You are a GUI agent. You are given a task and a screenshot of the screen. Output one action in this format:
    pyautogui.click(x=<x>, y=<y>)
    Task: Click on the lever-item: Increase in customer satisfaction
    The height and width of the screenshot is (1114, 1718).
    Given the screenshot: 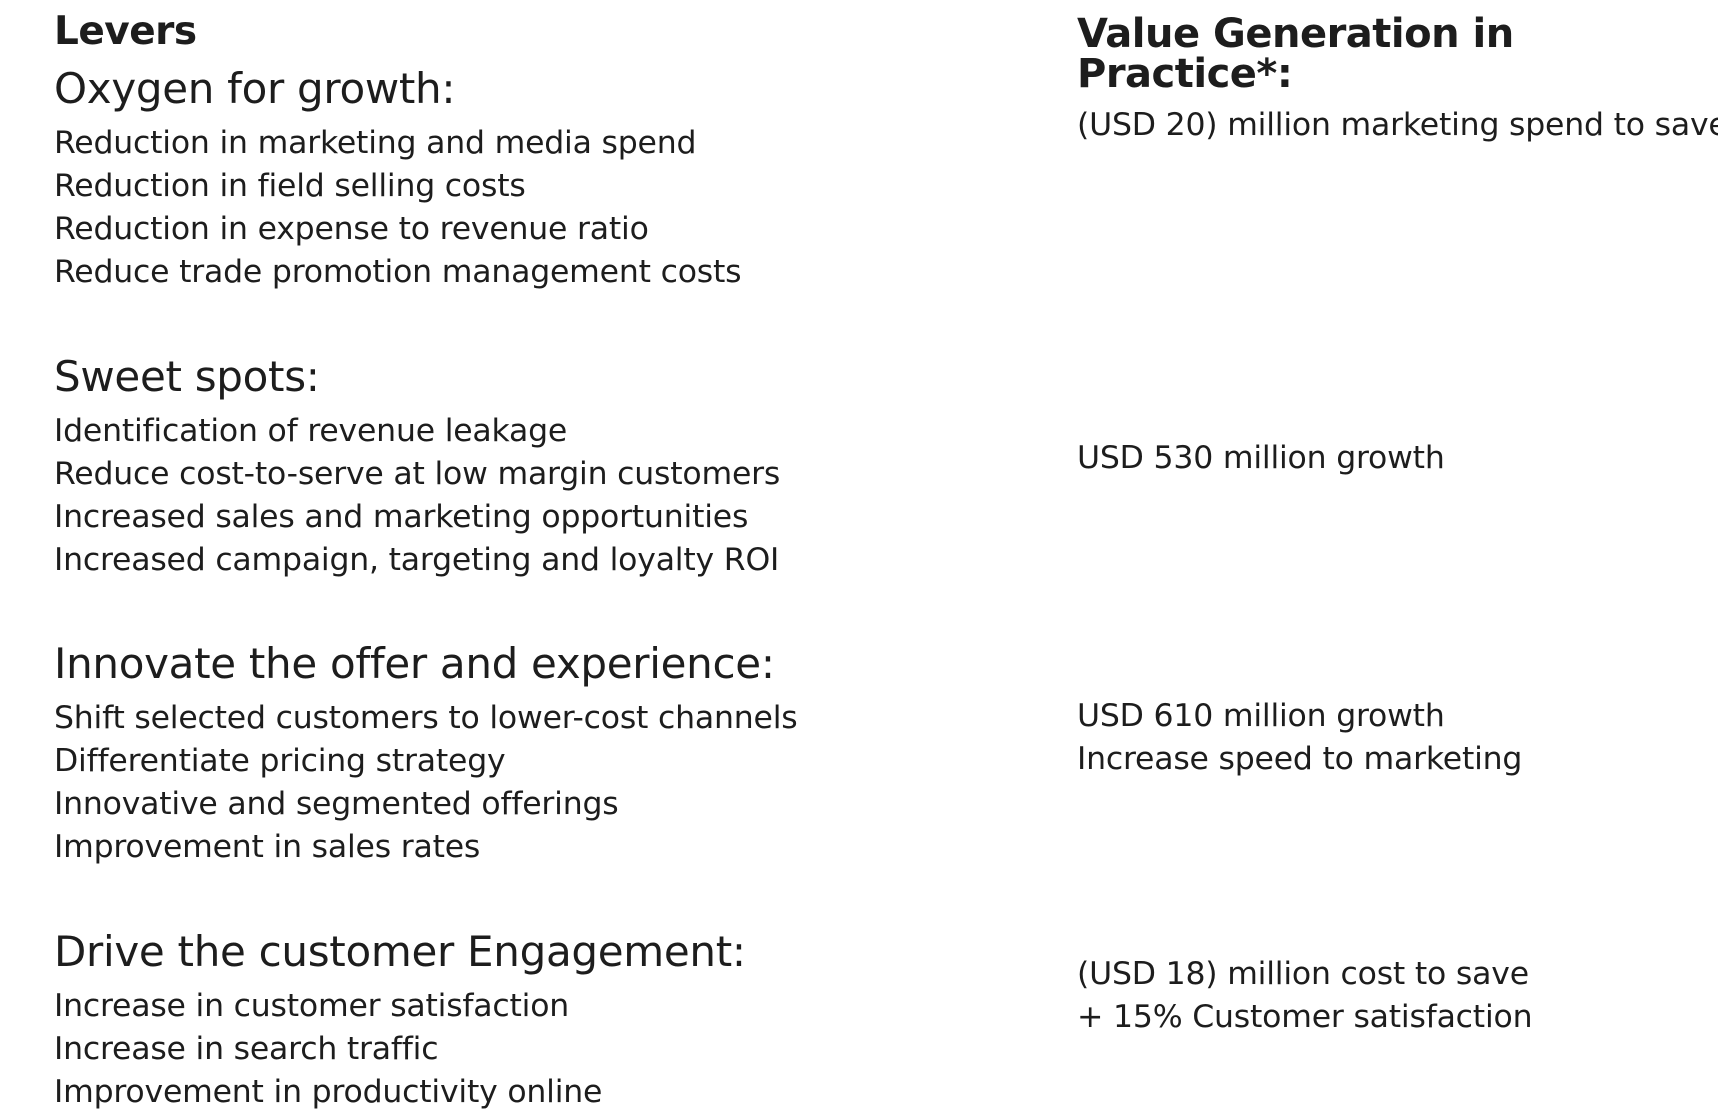 What is the action you would take?
    pyautogui.click(x=312, y=1006)
    